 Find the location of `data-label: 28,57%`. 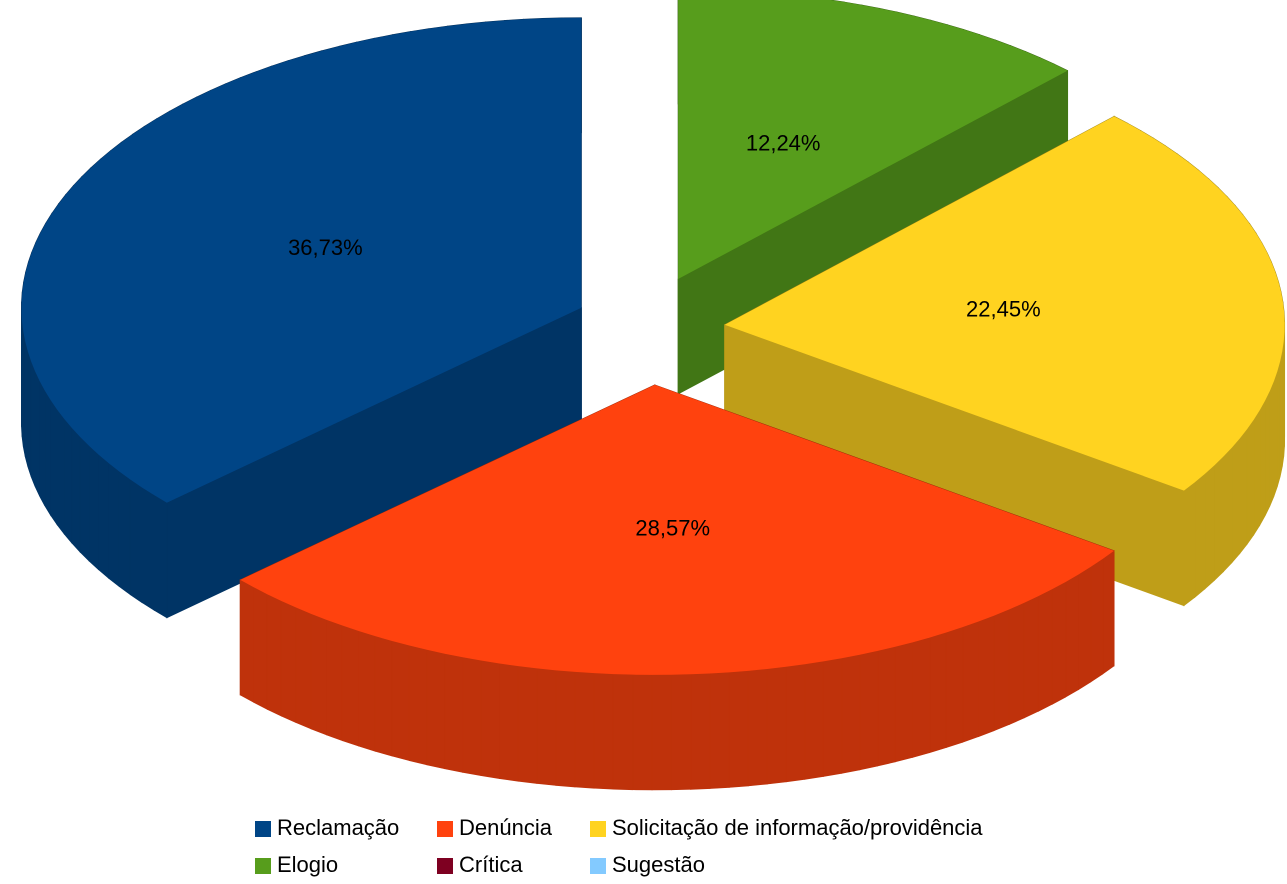

data-label: 28,57% is located at coordinates (672, 527).